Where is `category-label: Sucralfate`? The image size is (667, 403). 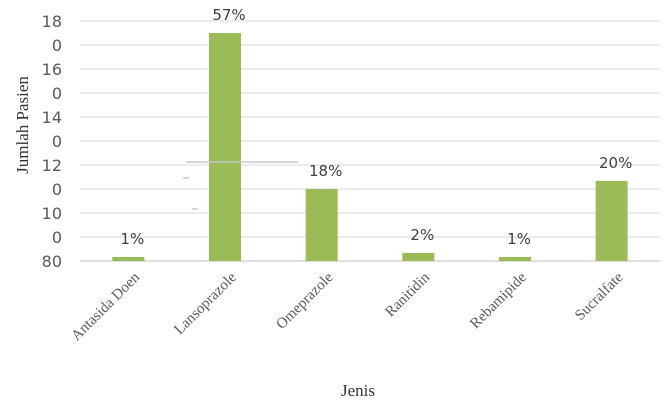
category-label: Sucralfate is located at coordinates (599, 296).